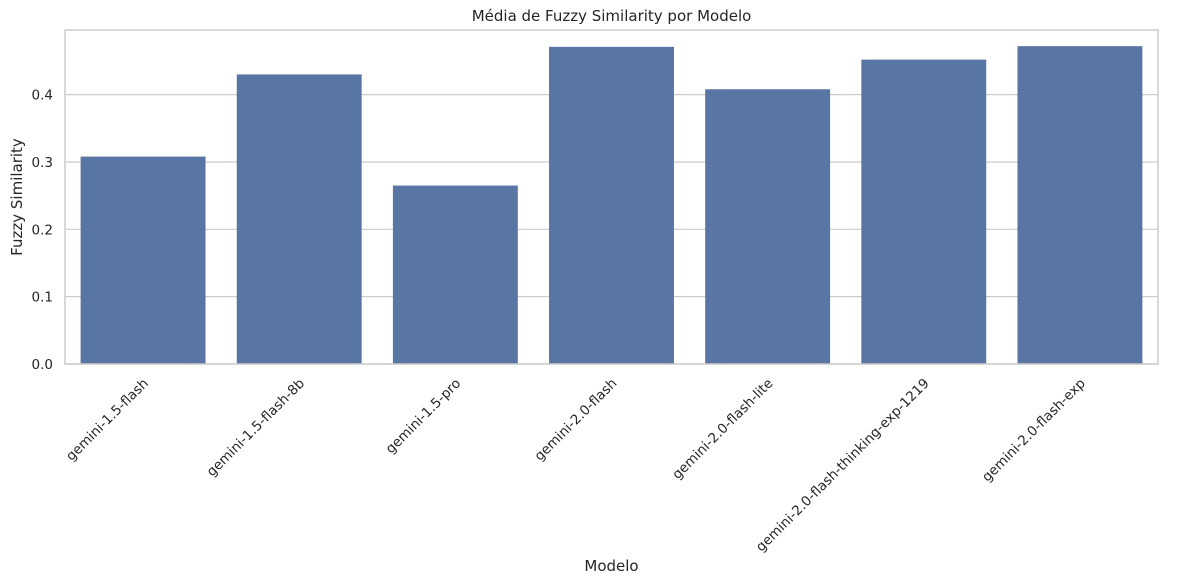 This screenshot has height=588, width=1184. What do you see at coordinates (107, 420) in the screenshot?
I see `x-tick-label: gemini-1.5-flash` at bounding box center [107, 420].